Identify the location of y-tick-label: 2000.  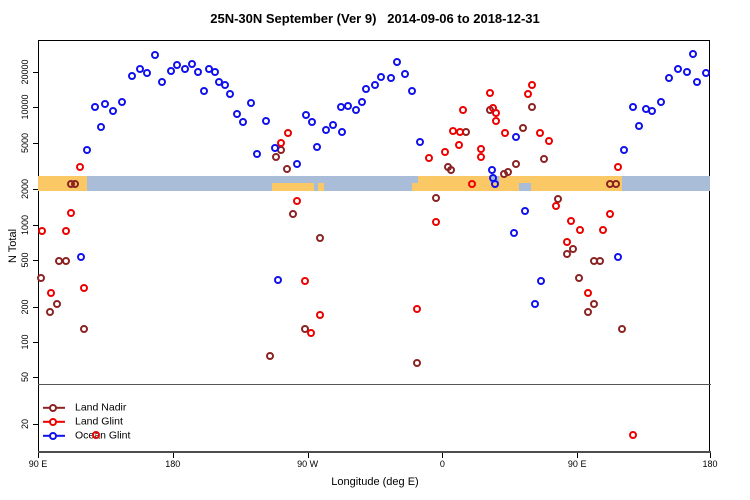
(25, 189).